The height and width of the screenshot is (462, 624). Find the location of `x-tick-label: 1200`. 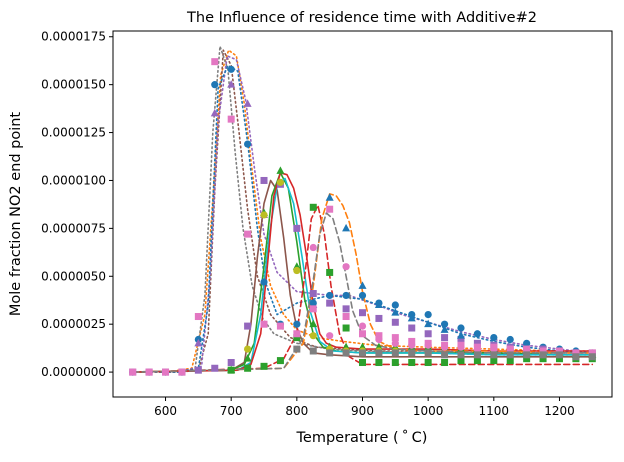

x-tick-label: 1200 is located at coordinates (559, 411).